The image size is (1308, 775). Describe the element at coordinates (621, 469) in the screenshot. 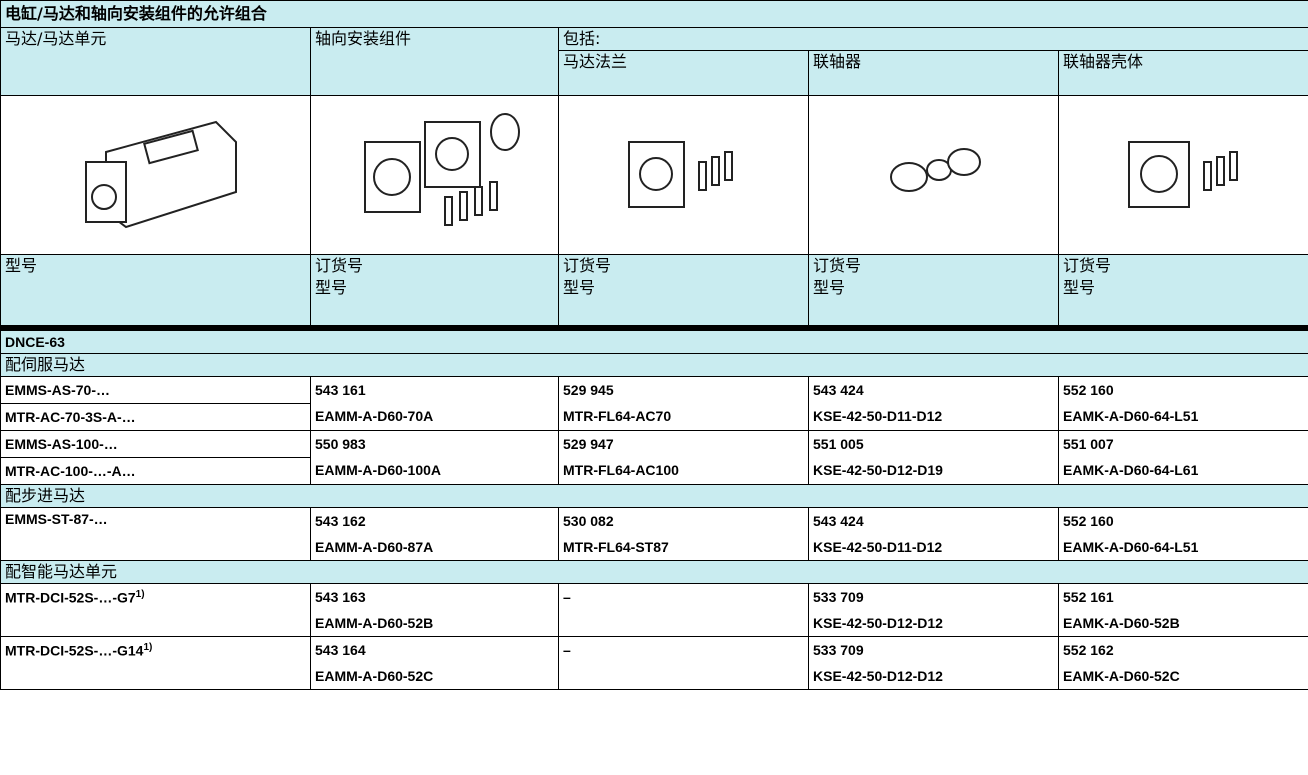

I see `type-code: MTR-FL64-AC100` at that location.